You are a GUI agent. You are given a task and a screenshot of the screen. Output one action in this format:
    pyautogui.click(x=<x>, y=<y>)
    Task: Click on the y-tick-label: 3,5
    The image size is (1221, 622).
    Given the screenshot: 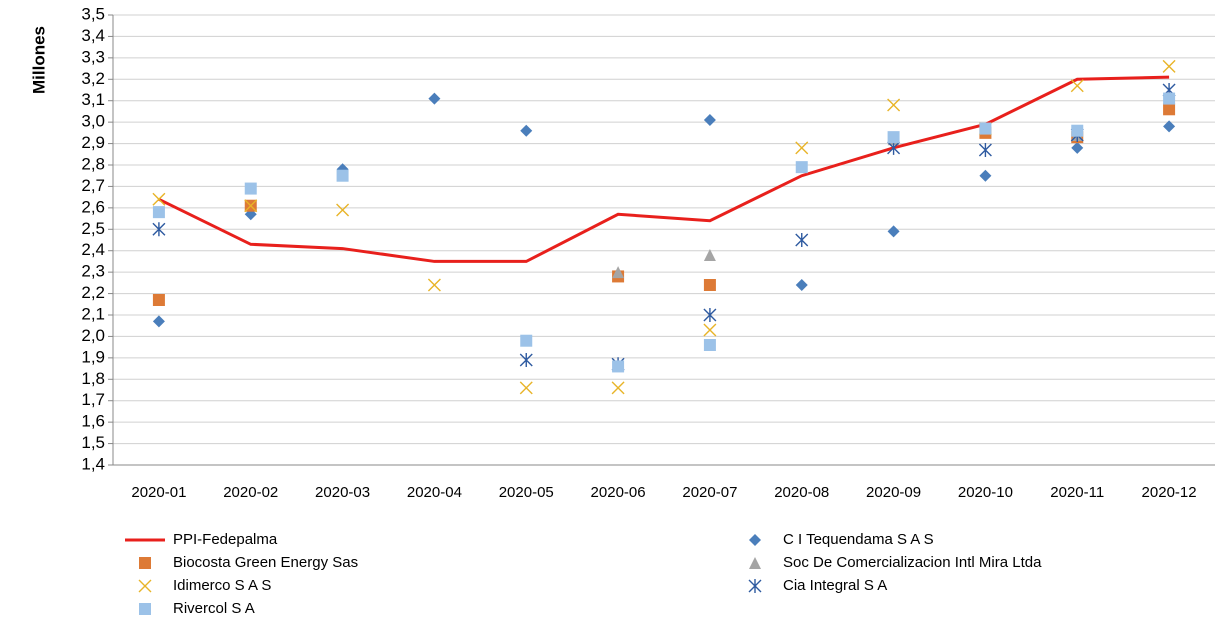 What is the action you would take?
    pyautogui.click(x=93, y=13)
    